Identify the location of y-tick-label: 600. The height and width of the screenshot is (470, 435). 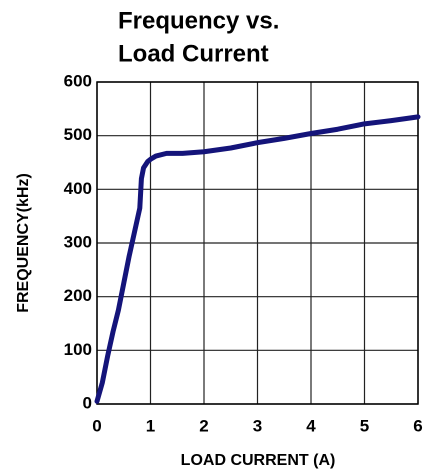
(78, 80).